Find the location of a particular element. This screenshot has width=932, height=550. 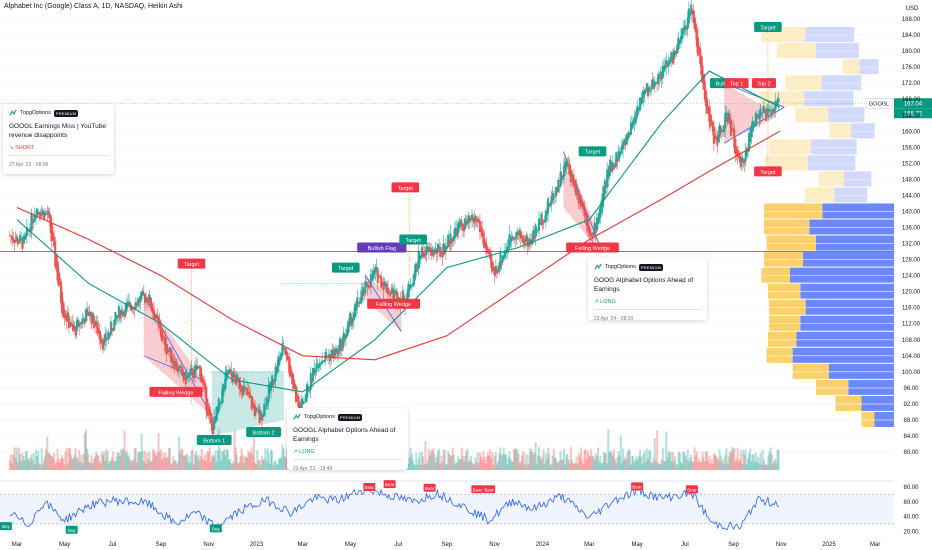

label-target: Target is located at coordinates (405, 187).